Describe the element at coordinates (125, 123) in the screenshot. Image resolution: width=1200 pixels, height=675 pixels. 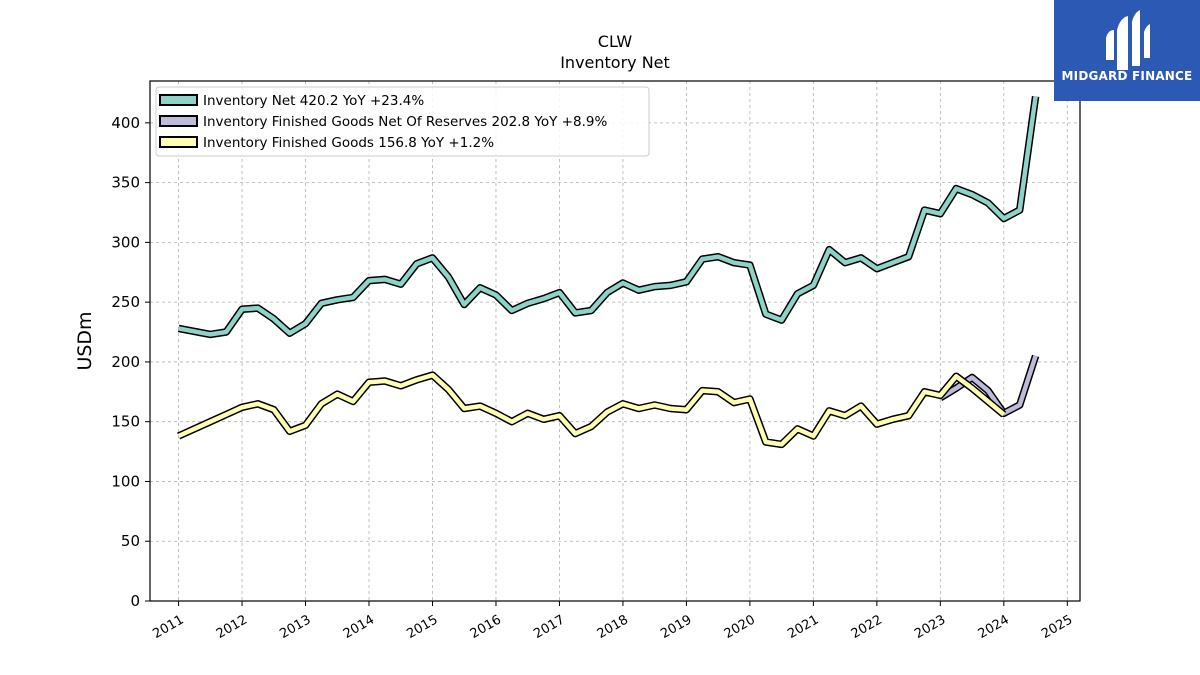
I see `y-tick-label: 400` at that location.